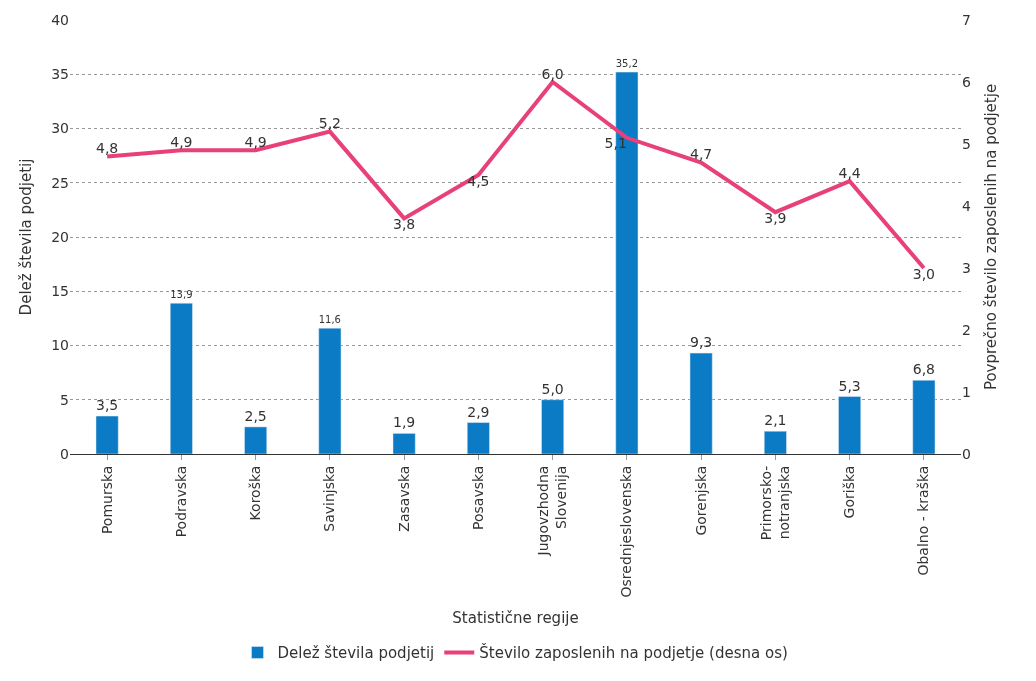 This screenshot has width=1036, height=681. What do you see at coordinates (552, 511) in the screenshot?
I see `x-tick-label: Jugovzhodna Slovenija` at bounding box center [552, 511].